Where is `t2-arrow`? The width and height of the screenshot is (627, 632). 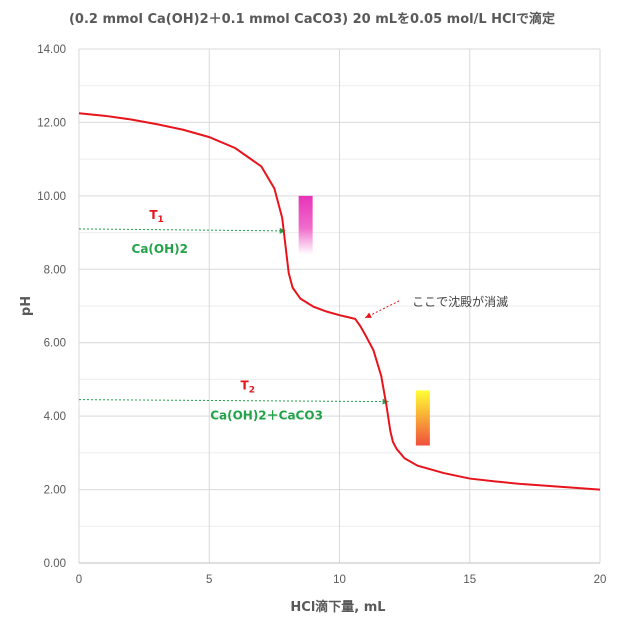
t2-arrow is located at coordinates (233, 401).